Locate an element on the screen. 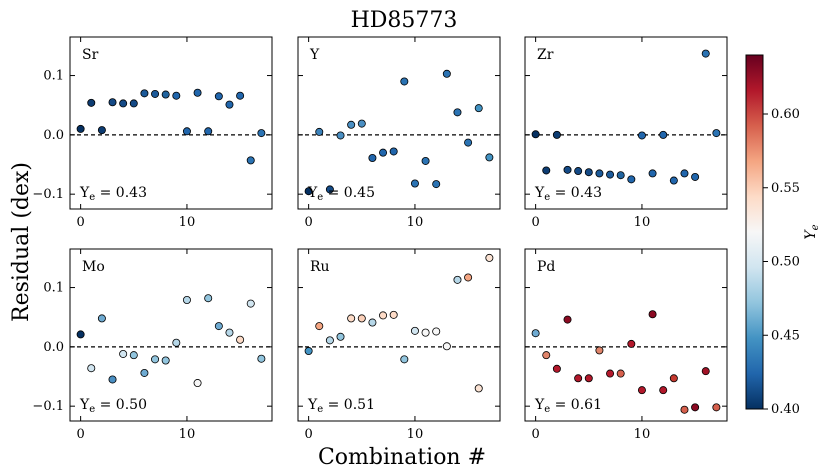  panel-sr: −0.1 0.0 0.1 0 10 Sr Ye = 0.43 is located at coordinates (152, 133).